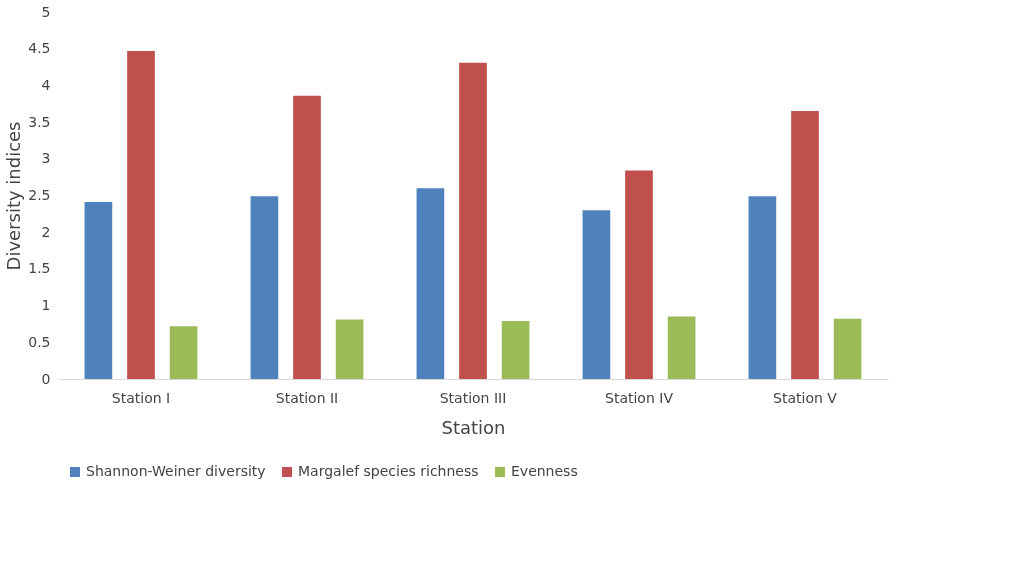 The height and width of the screenshot is (579, 1014). What do you see at coordinates (639, 397) in the screenshot?
I see `x-tick-label: Station IV` at bounding box center [639, 397].